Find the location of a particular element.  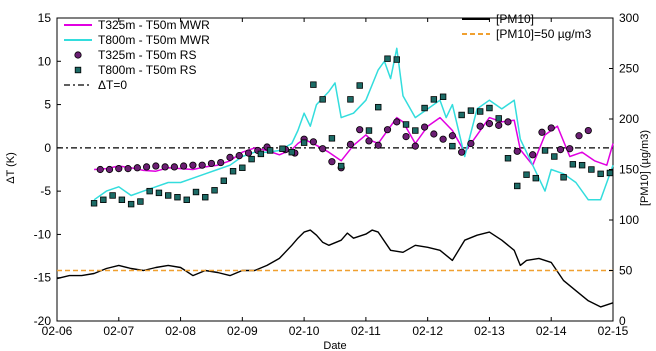

y-right-tick-label: 50 is located at coordinates (626, 271).